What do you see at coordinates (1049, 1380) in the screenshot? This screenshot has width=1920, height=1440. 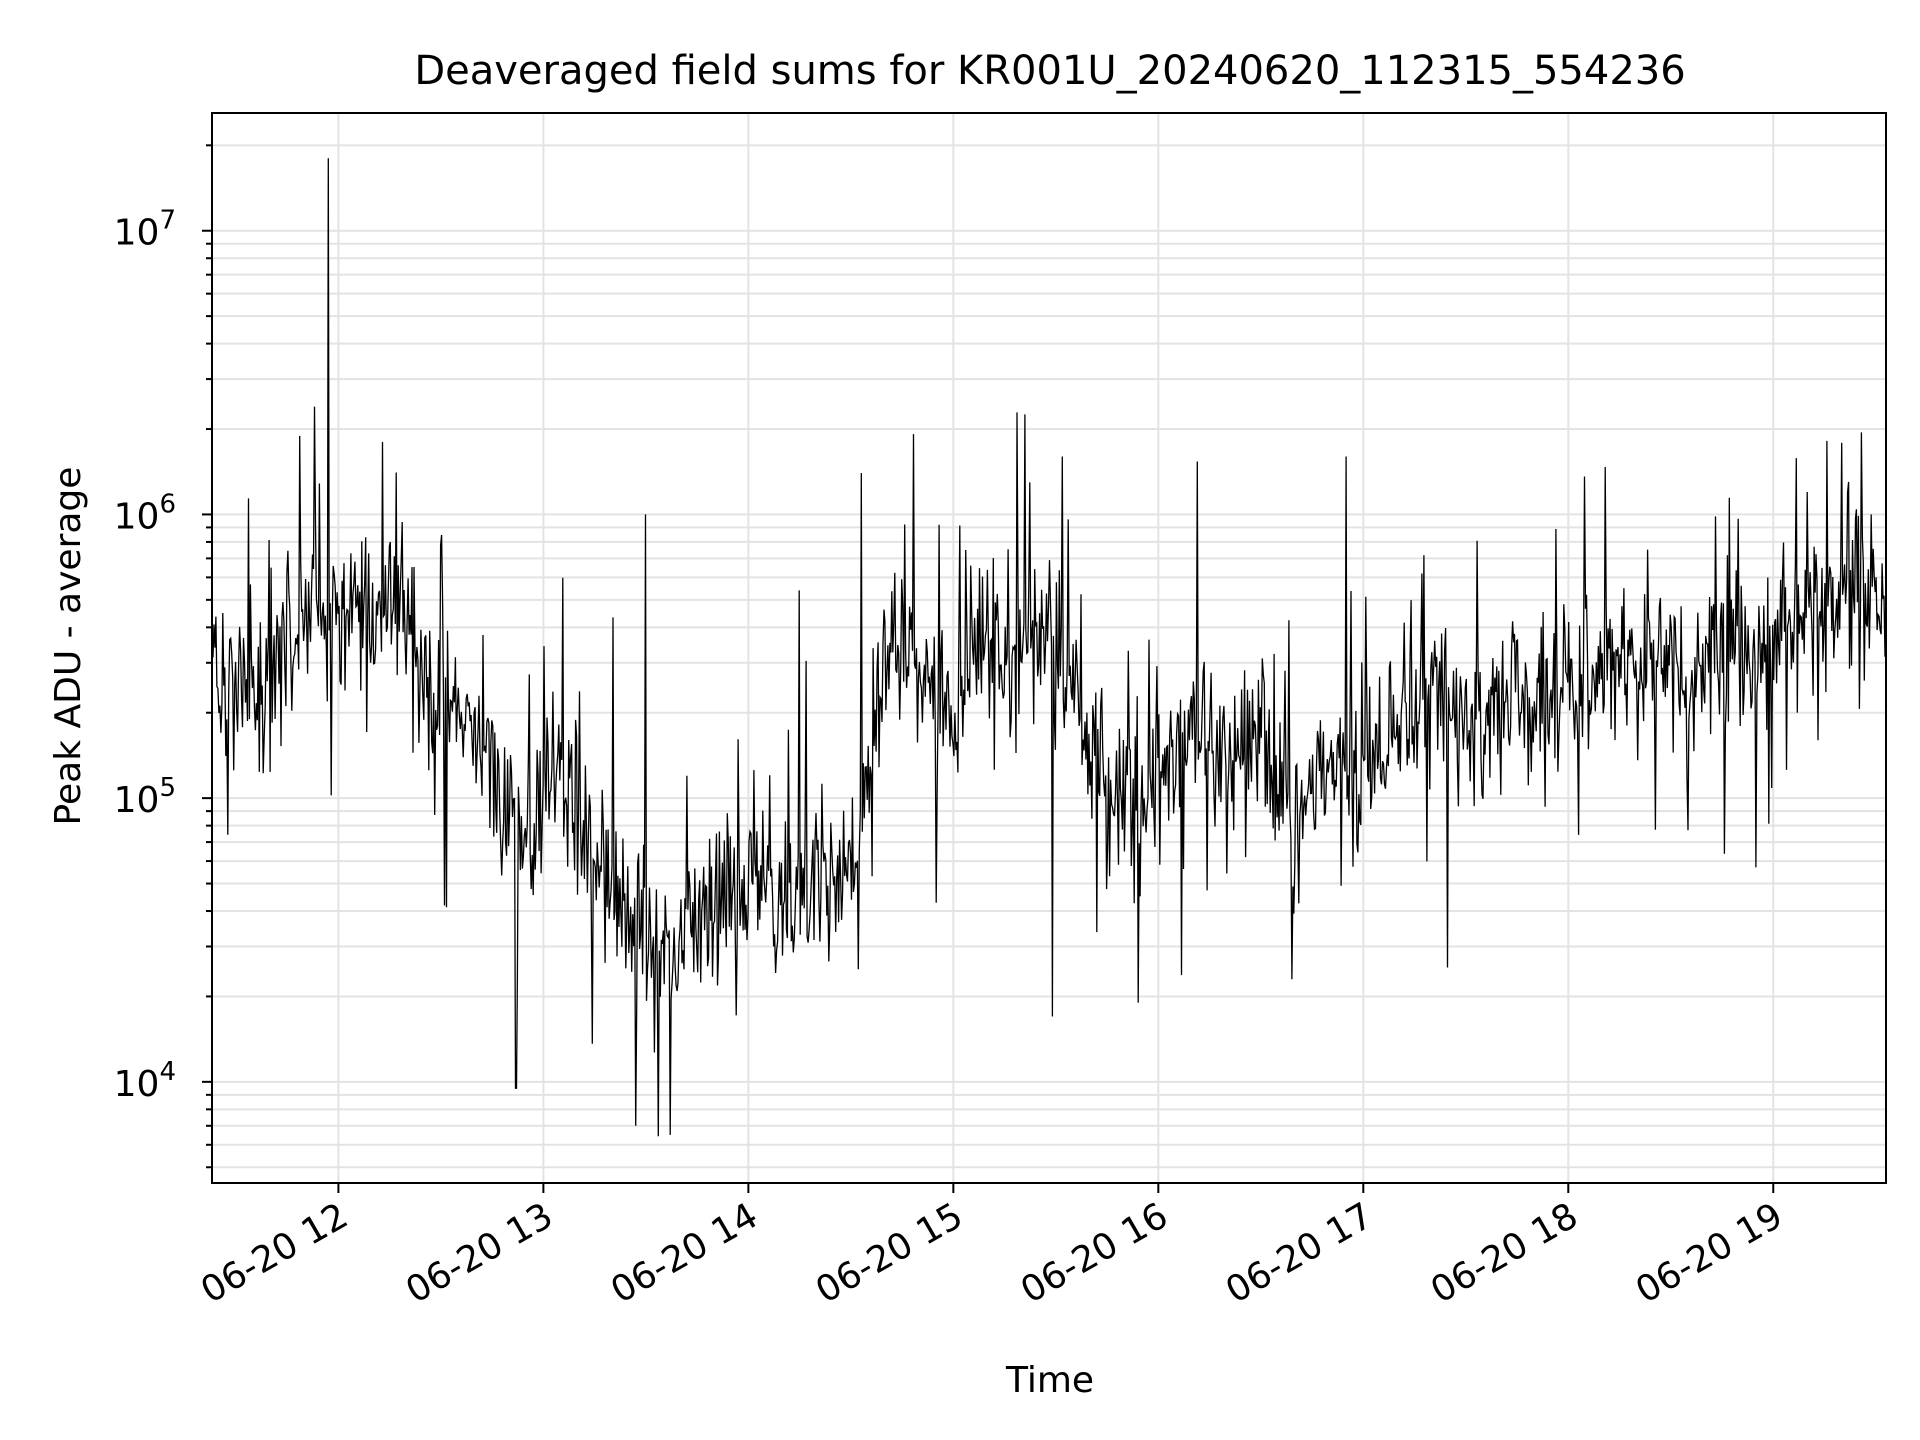 I see `x-axis-label: Time` at bounding box center [1049, 1380].